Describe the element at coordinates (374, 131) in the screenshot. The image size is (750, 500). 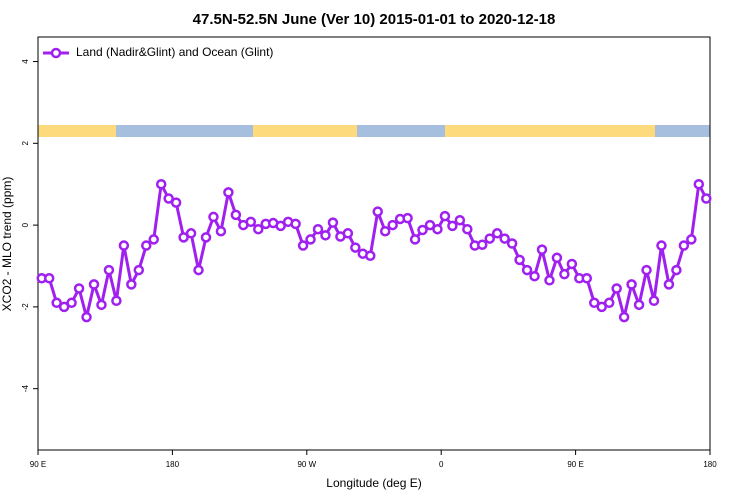
I see `land-ocean-strip` at that location.